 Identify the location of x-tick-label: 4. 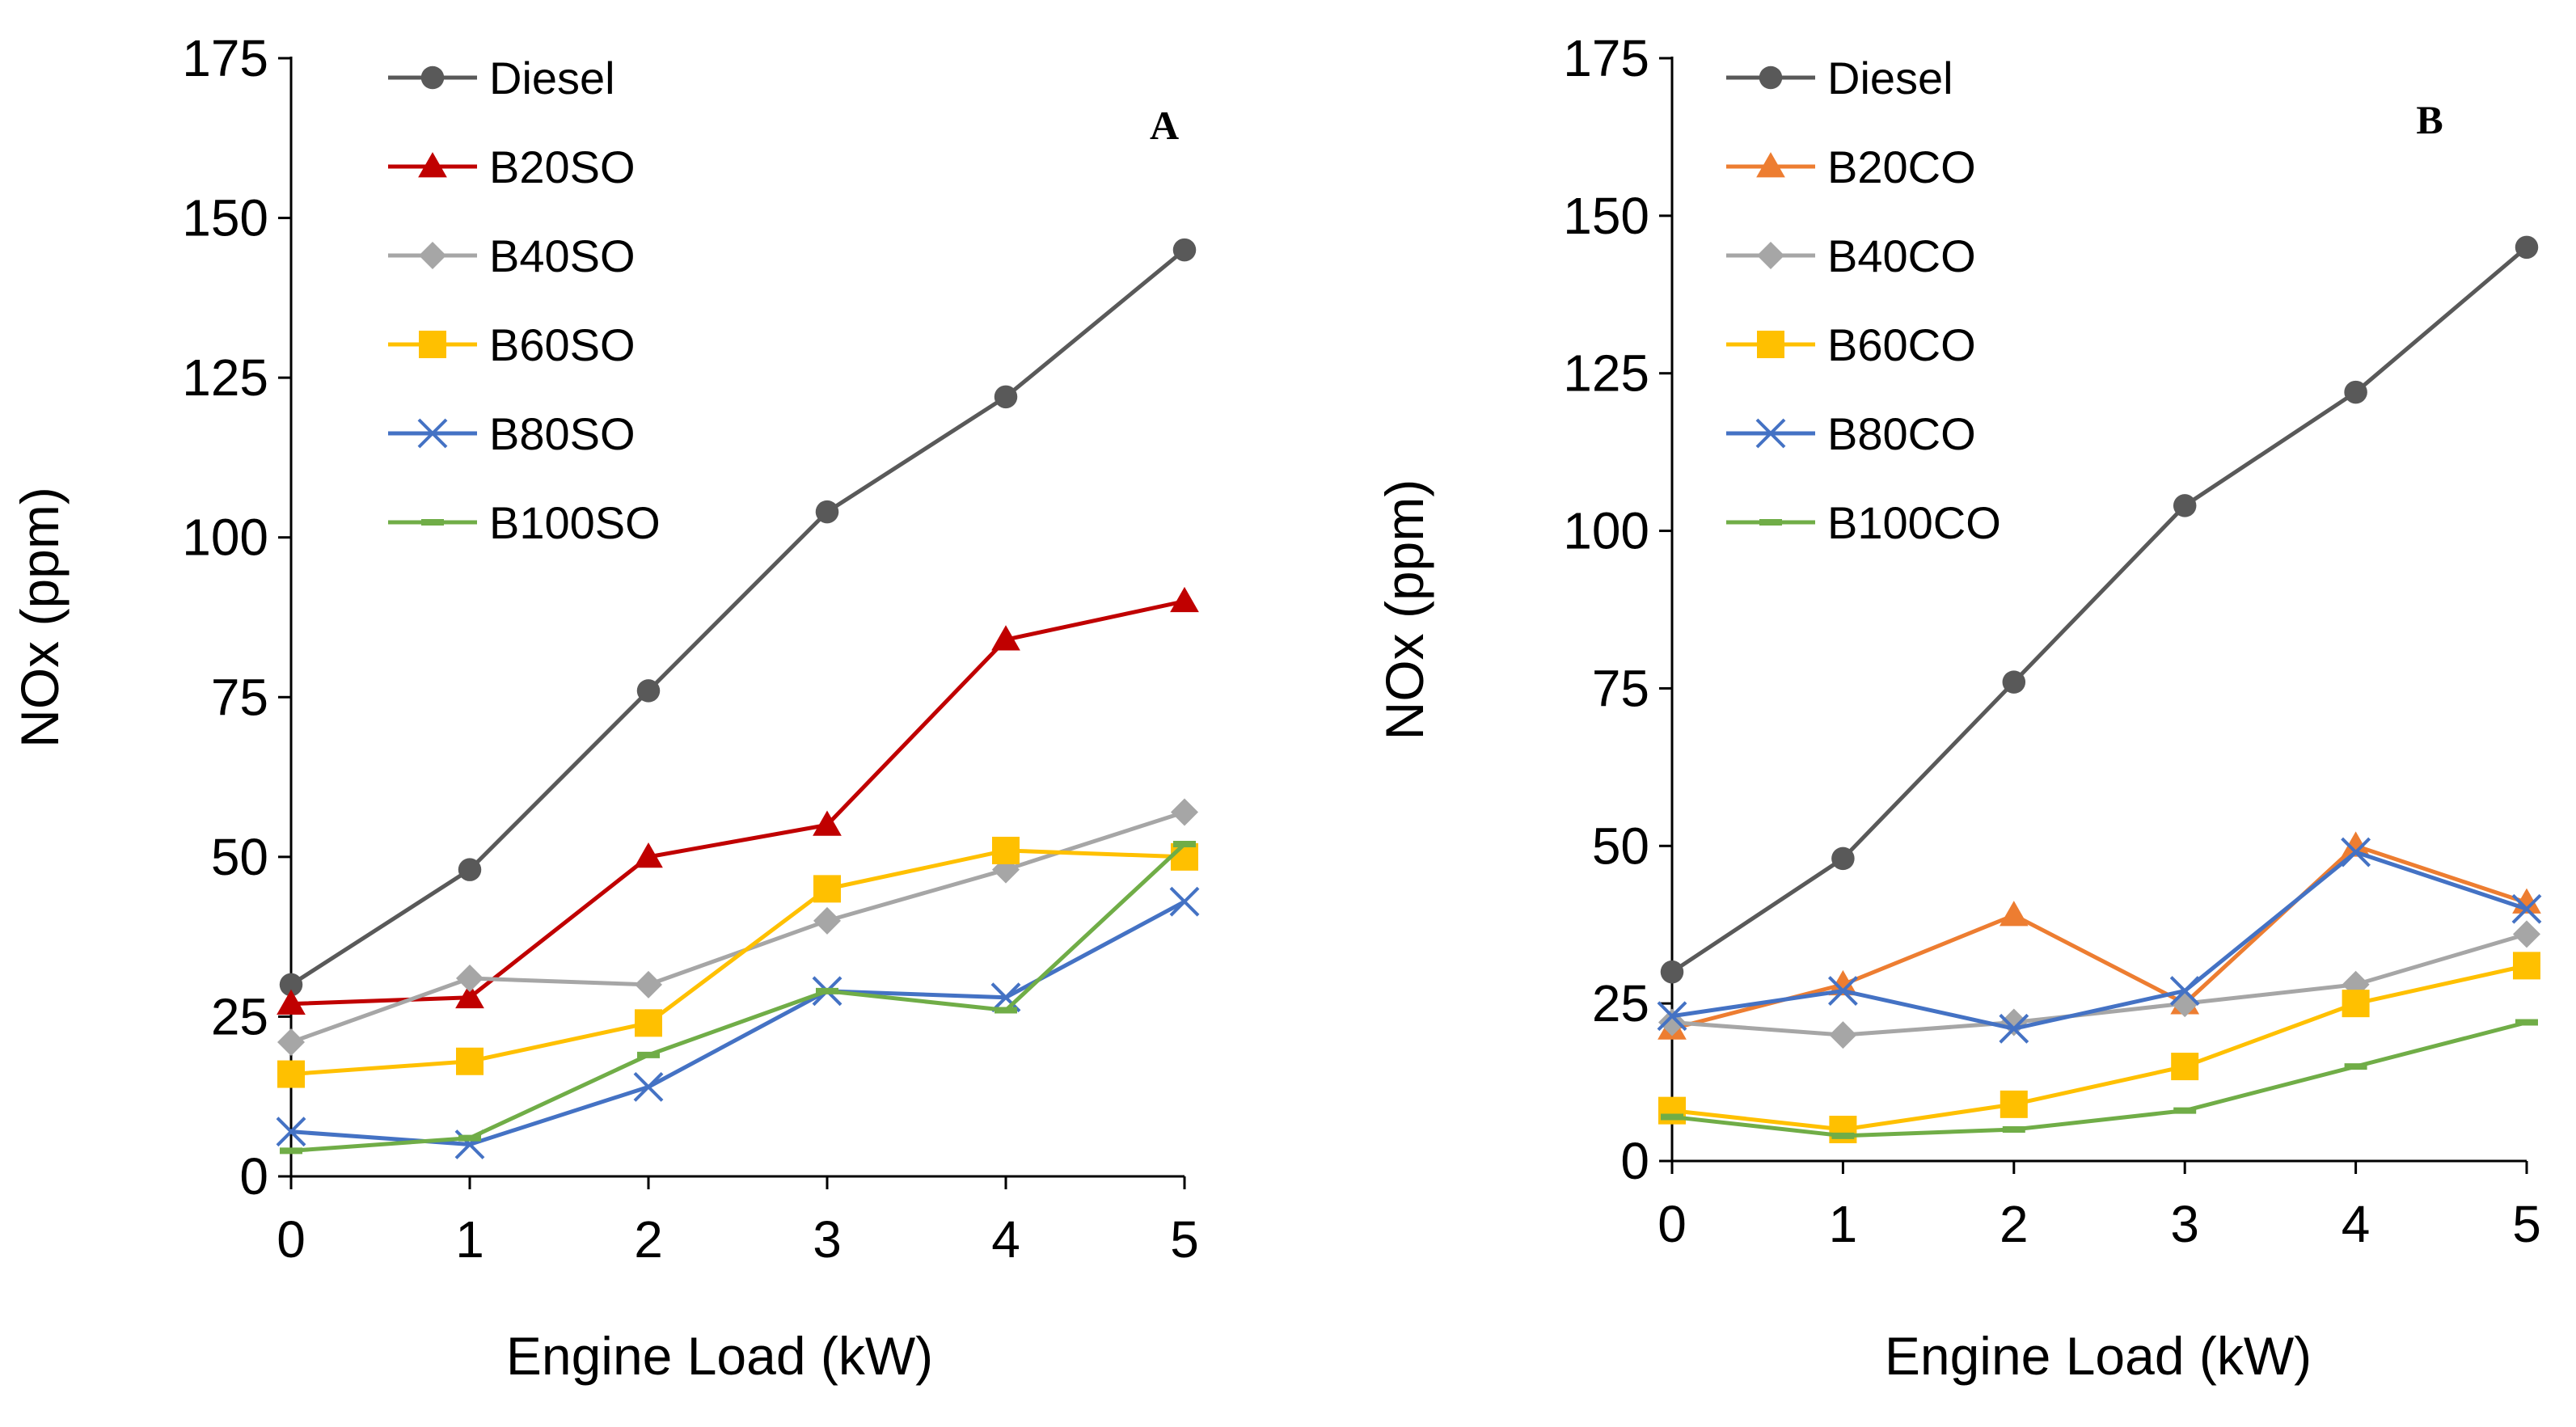
(1005, 1239).